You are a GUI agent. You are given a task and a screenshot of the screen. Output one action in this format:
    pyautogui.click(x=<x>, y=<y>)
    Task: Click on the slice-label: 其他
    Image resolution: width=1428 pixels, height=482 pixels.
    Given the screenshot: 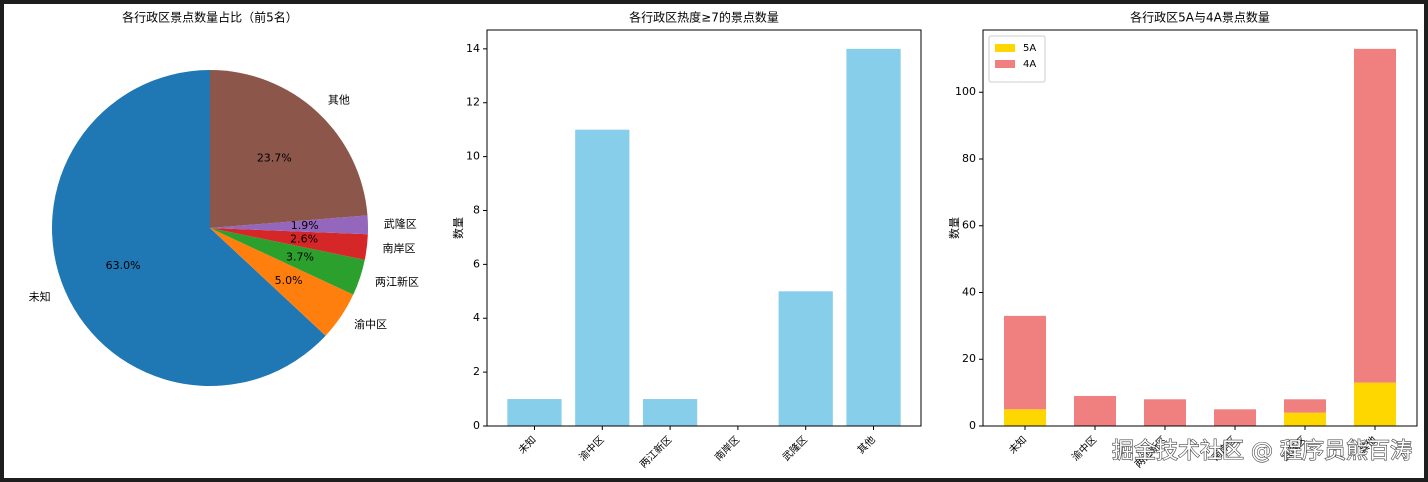 What is the action you would take?
    pyautogui.click(x=339, y=99)
    